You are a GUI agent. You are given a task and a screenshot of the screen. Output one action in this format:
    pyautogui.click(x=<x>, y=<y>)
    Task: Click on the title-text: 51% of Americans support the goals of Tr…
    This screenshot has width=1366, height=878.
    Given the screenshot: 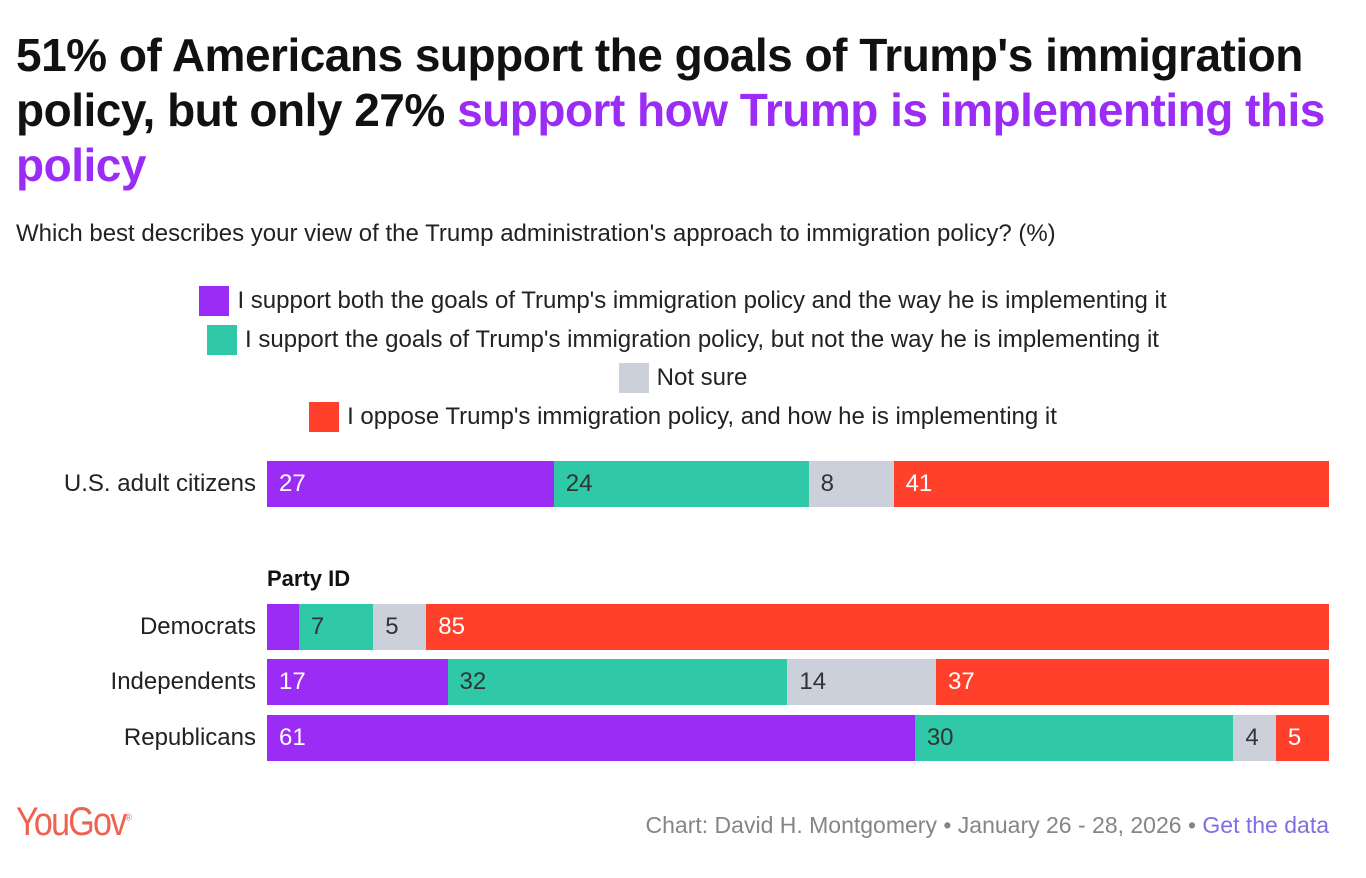 What is the action you would take?
    pyautogui.click(x=659, y=82)
    